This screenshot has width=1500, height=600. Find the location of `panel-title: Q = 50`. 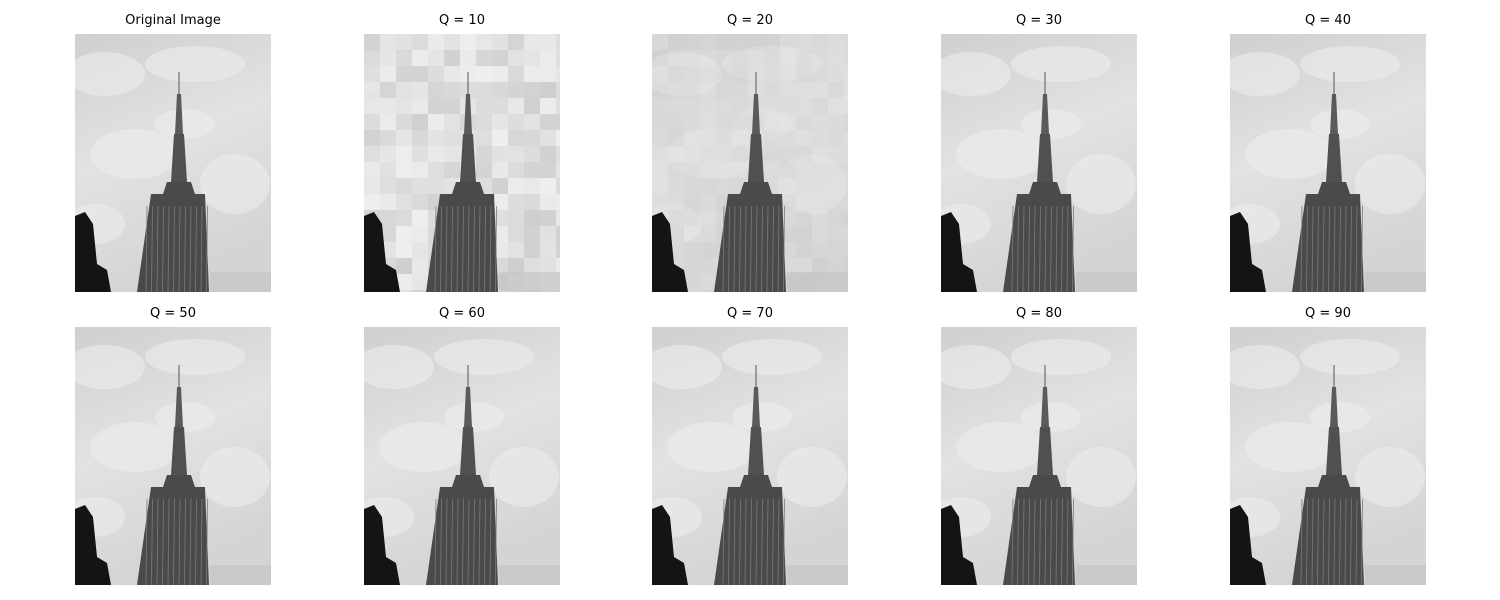

panel-title: Q = 50 is located at coordinates (173, 313).